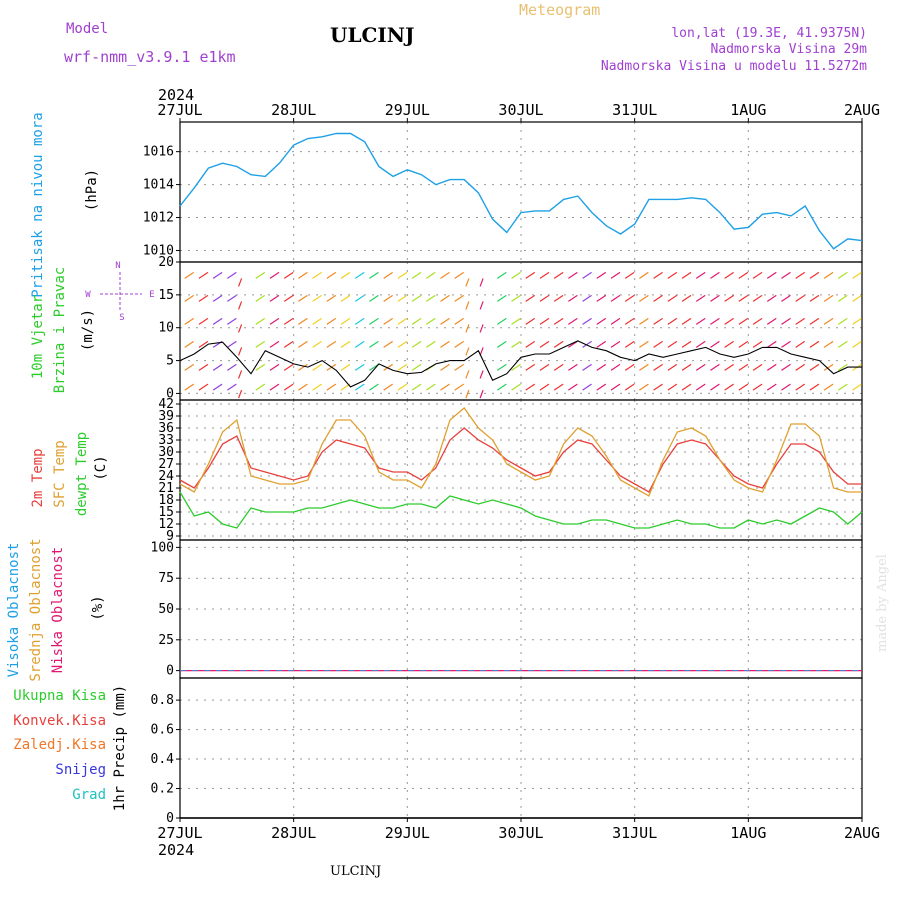 The height and width of the screenshot is (900, 900). Describe the element at coordinates (166, 440) in the screenshot. I see `temp-tick-label: 33` at that location.